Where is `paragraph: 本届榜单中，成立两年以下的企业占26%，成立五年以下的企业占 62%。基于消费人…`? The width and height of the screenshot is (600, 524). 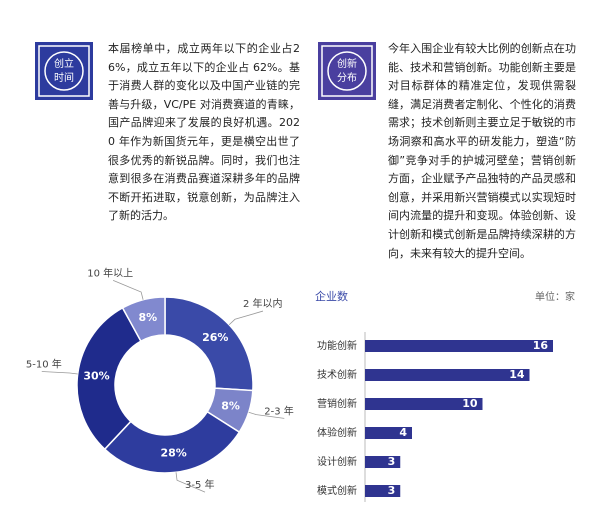
paragraph: 本届榜单中，成立两年以下的企业占26%，成立五年以下的企业占 62%。基于消费人… is located at coordinates (204, 132).